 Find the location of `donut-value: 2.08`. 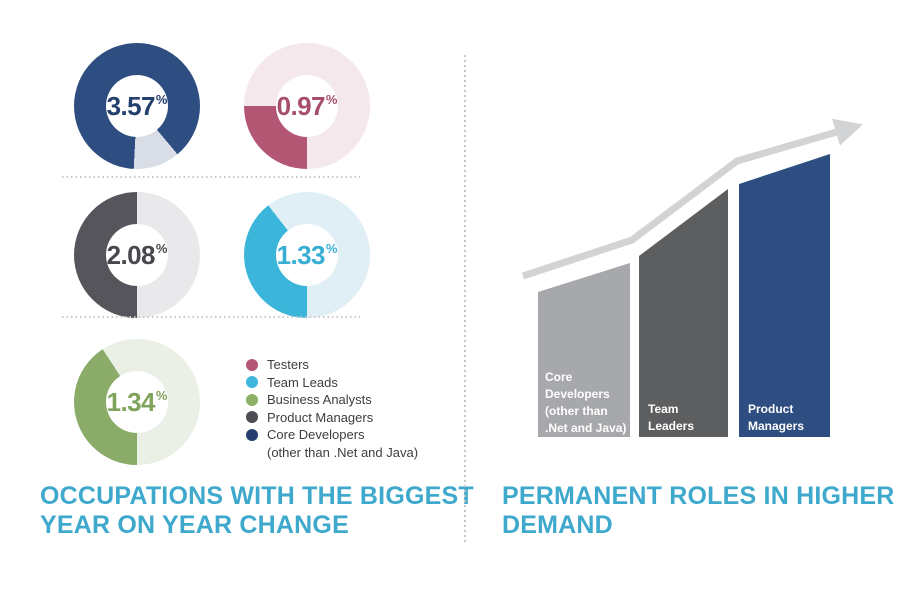

donut-value: 2.08 is located at coordinates (131, 254).